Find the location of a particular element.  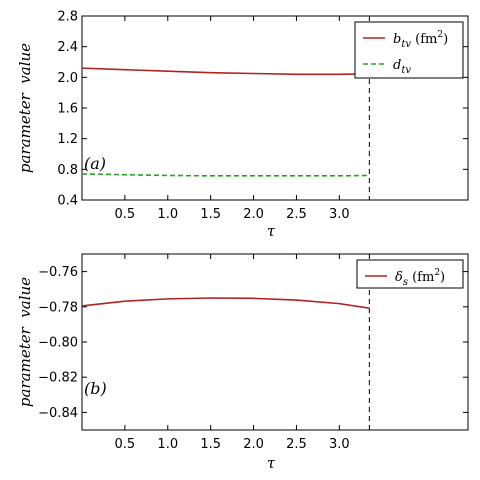

legend-label: btv (fm2) is located at coordinates (420, 40).